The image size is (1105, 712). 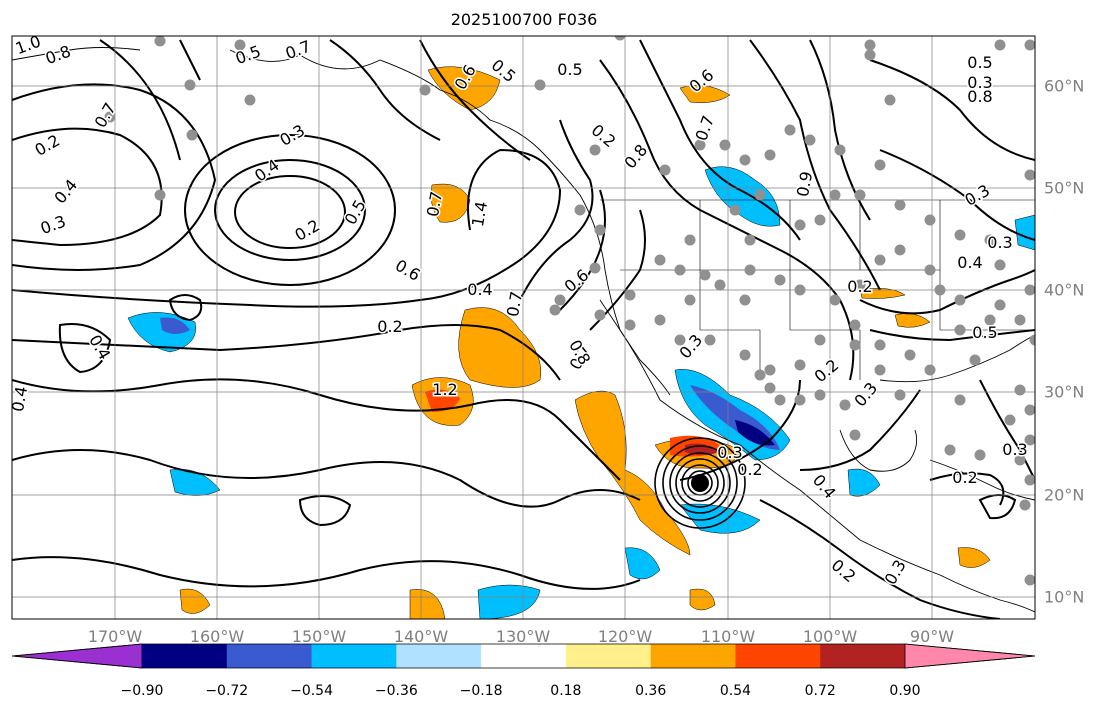 I want to click on colorbar-tick-label: −0.90, so click(x=142, y=691).